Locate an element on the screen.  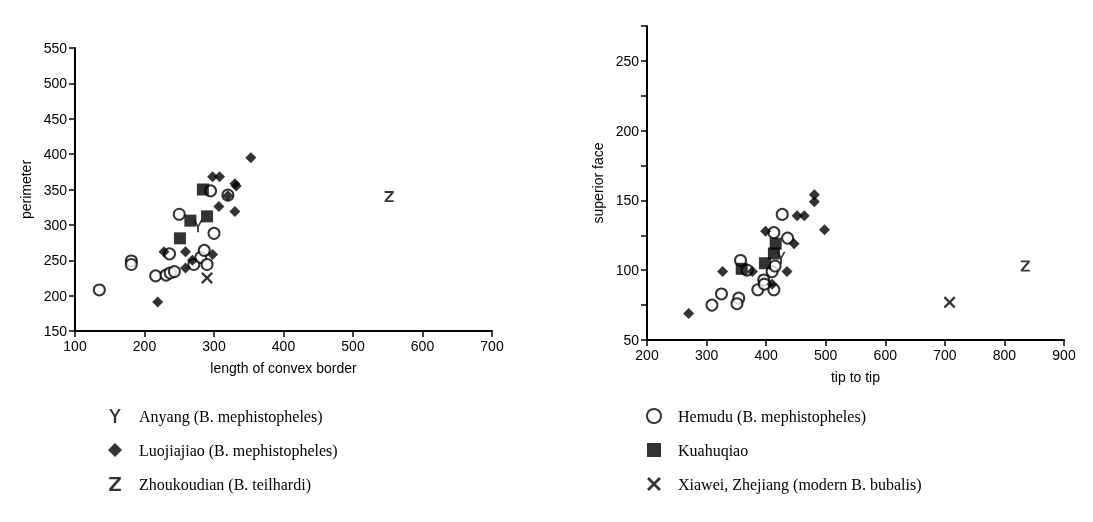
x-tick-label: 100 is located at coordinates (75, 346).